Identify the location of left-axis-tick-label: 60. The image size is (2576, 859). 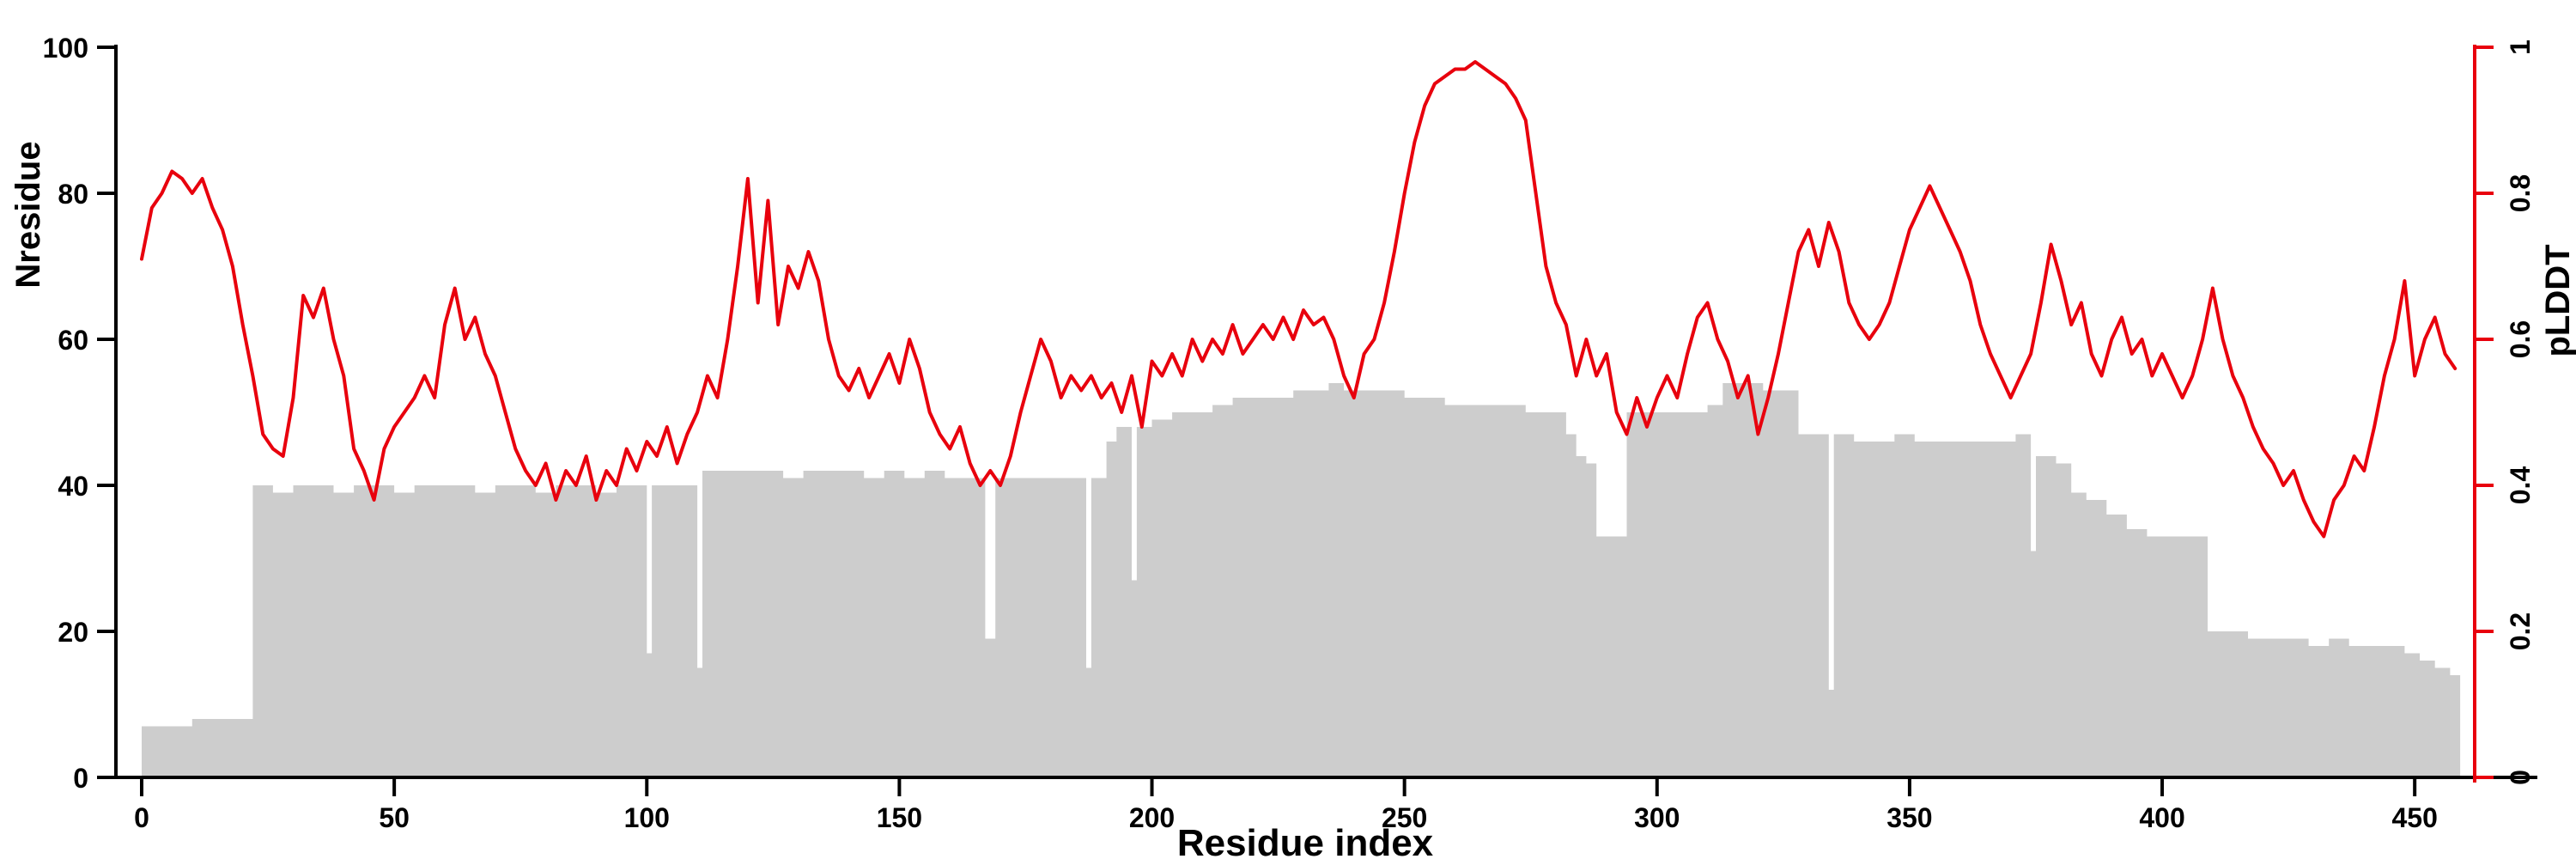
(73, 341).